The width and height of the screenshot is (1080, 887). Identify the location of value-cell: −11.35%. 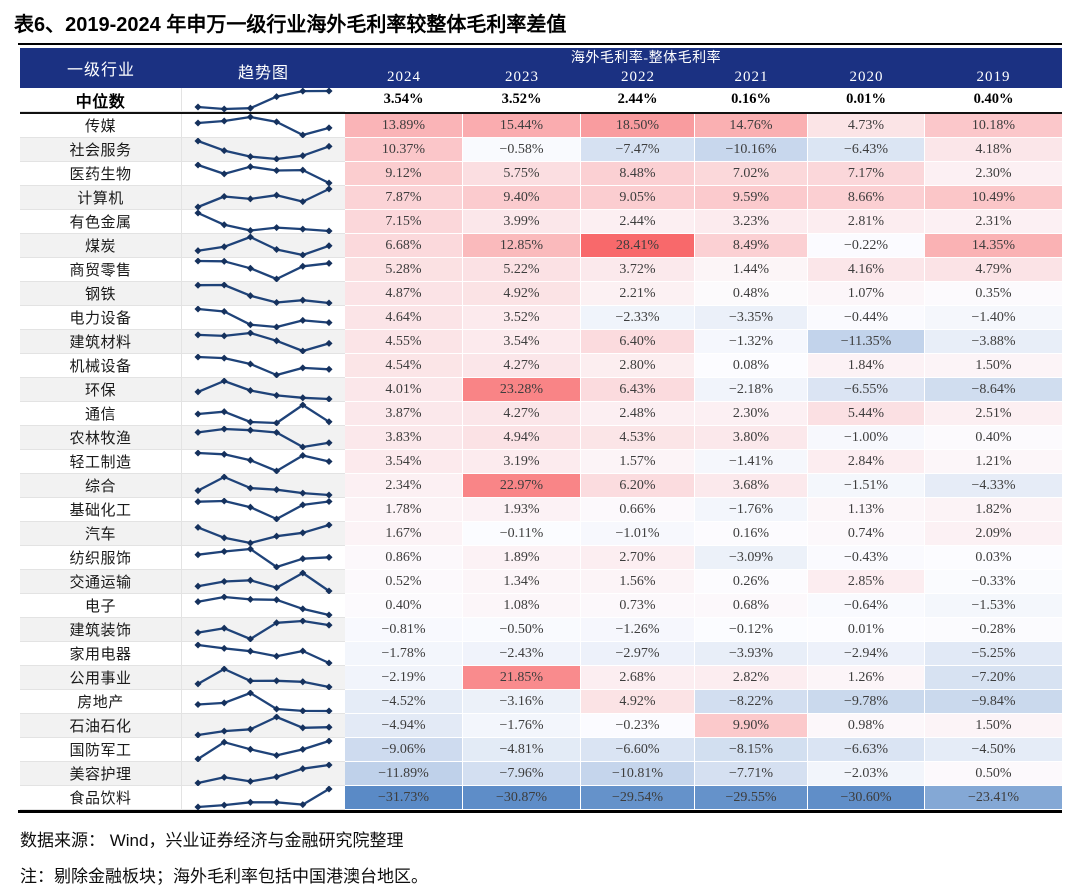
(866, 342).